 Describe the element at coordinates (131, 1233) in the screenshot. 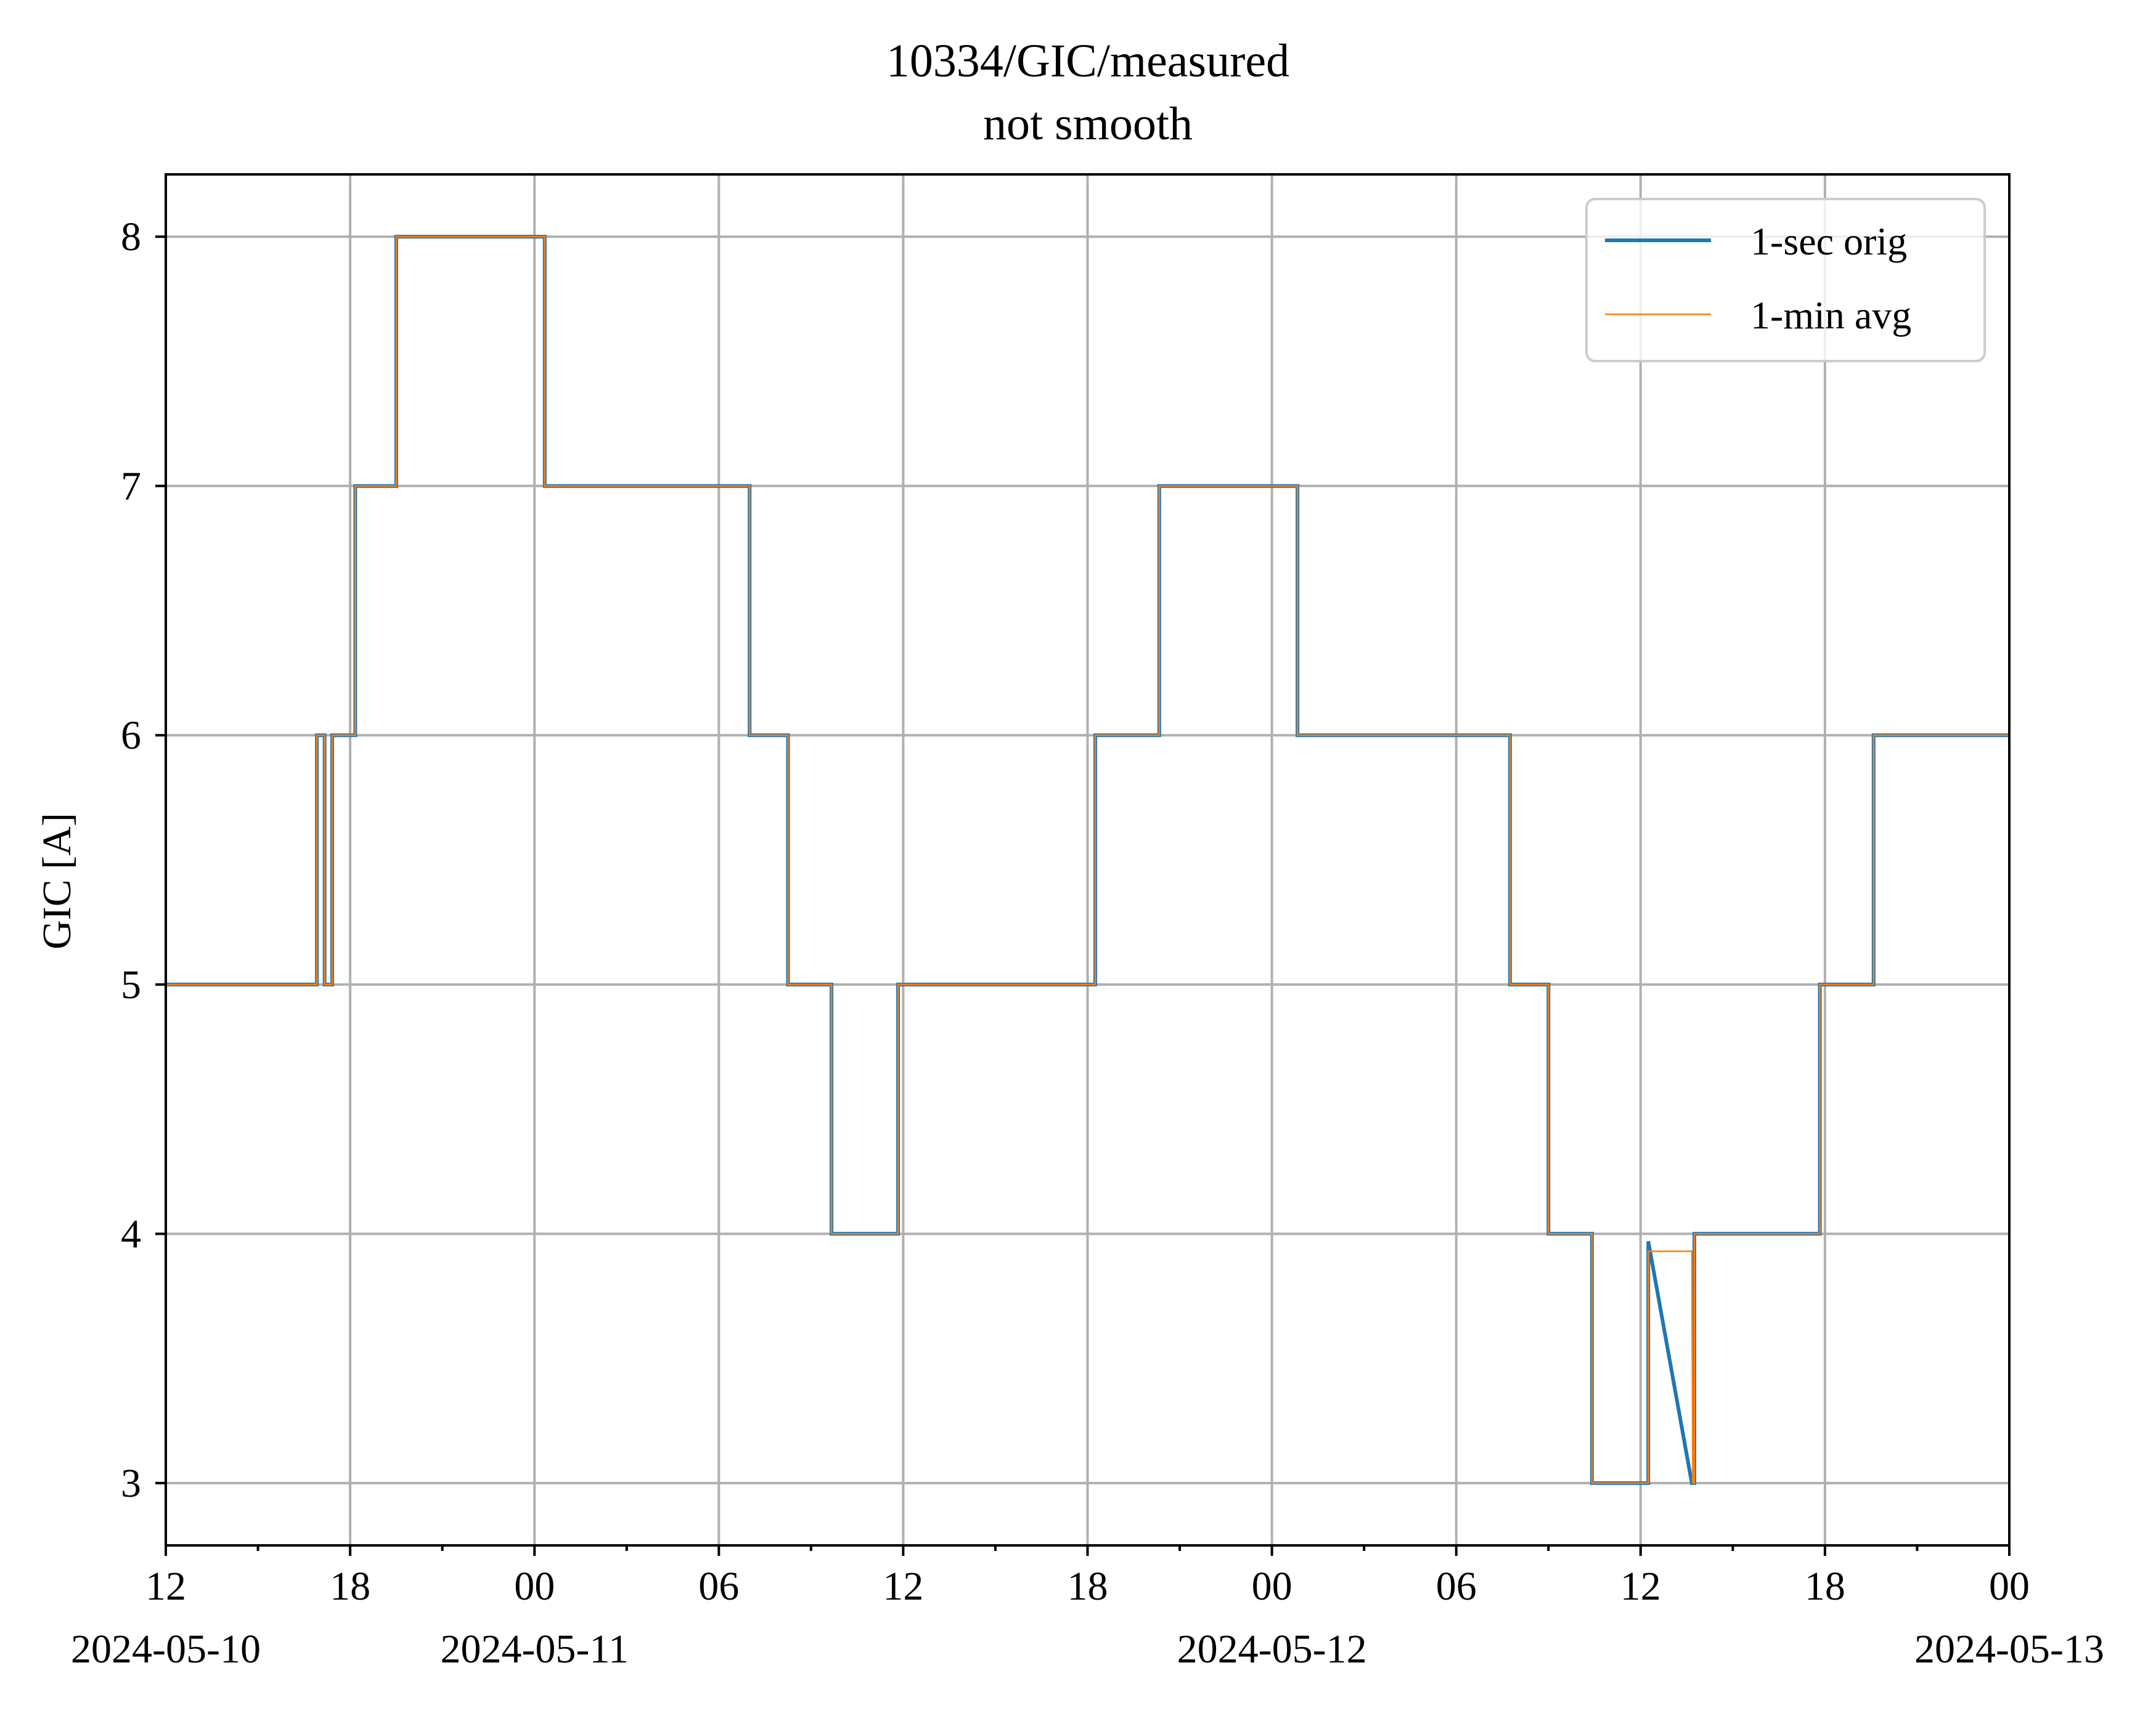

I see `y-tick-label: 4` at that location.